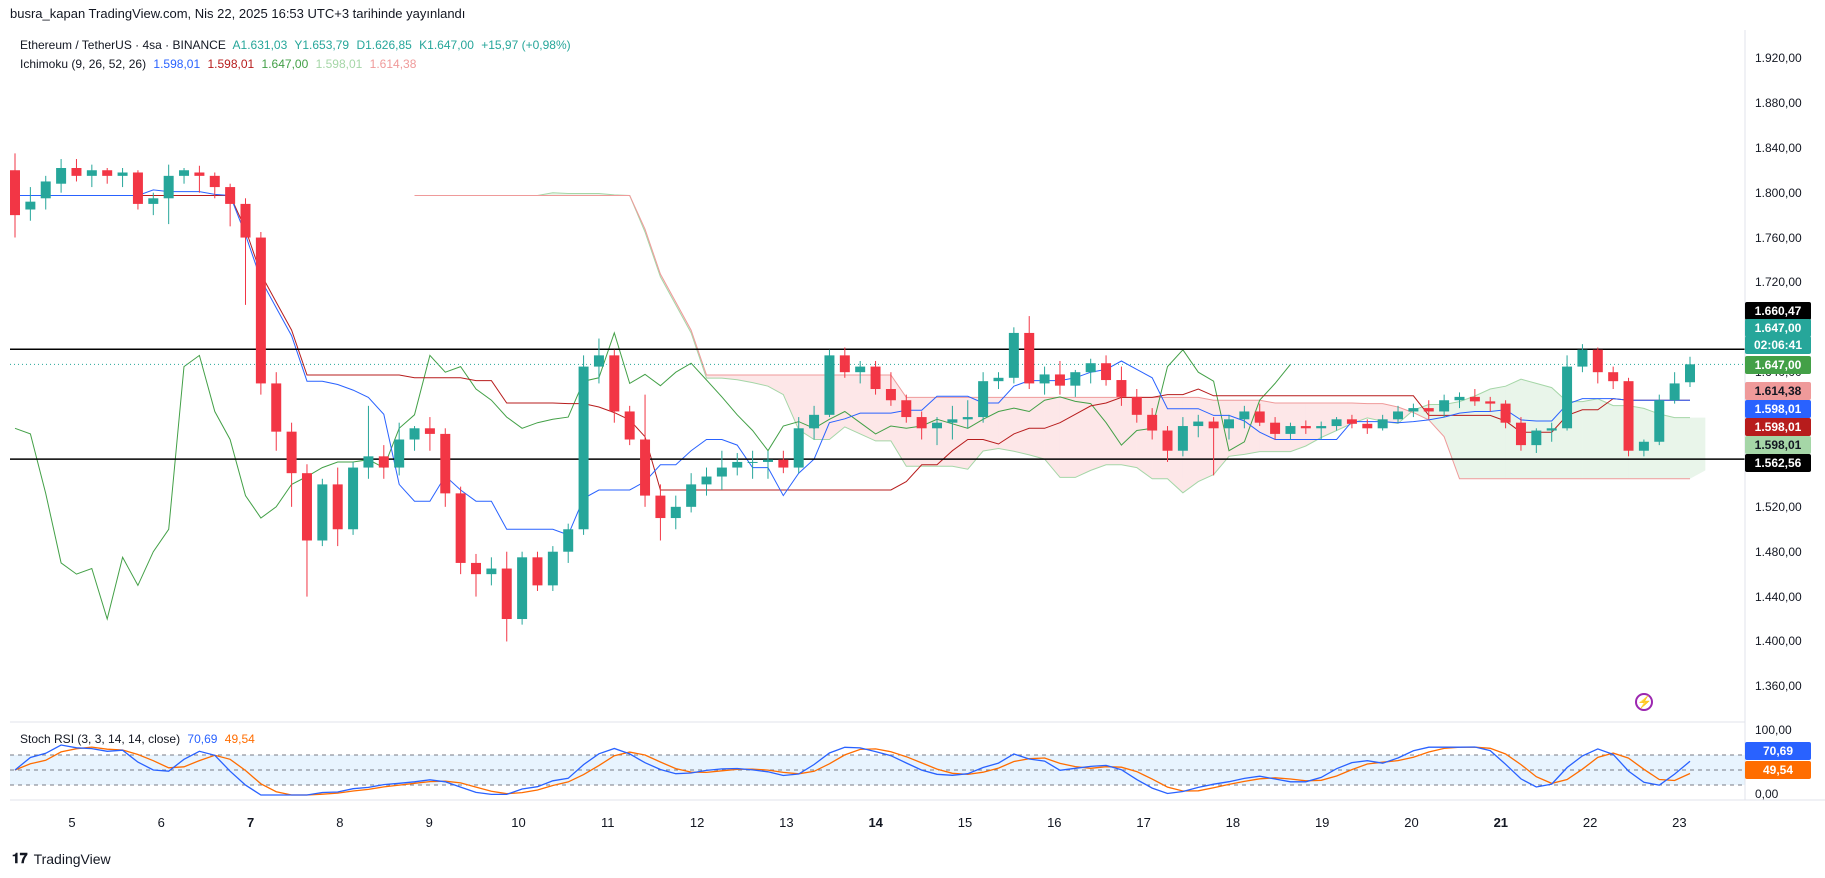  I want to click on rsi-label: Stoch RSI (3, 3, 14, 14, close), so click(100, 739).